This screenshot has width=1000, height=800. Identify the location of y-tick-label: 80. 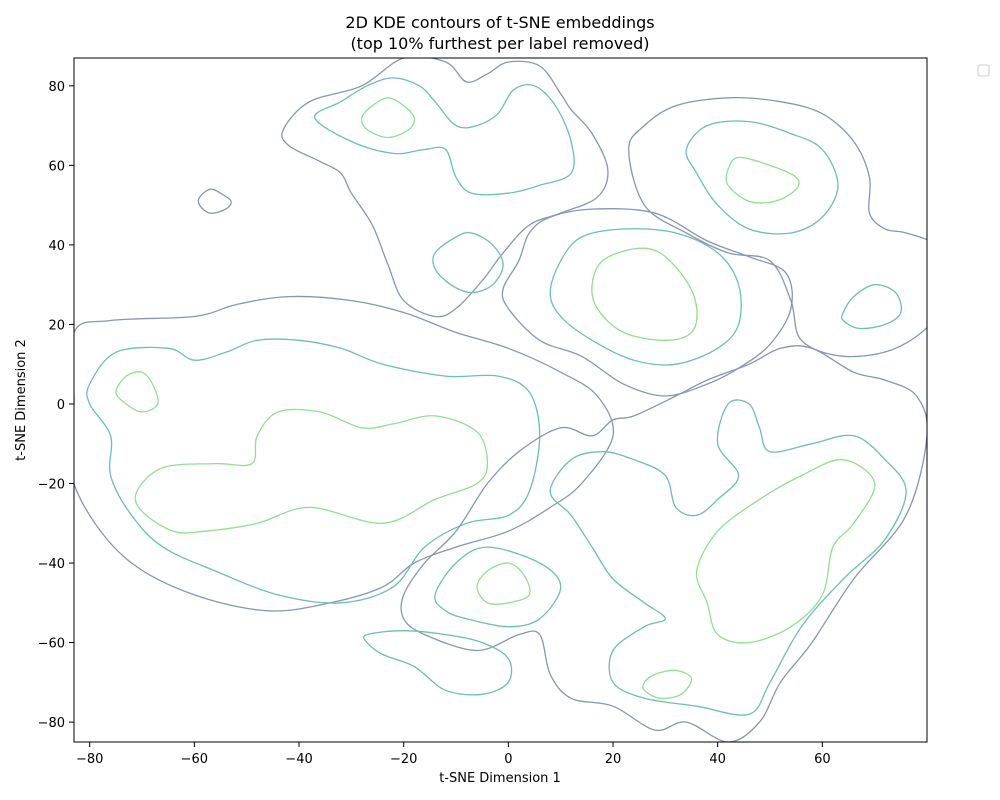
(56, 87).